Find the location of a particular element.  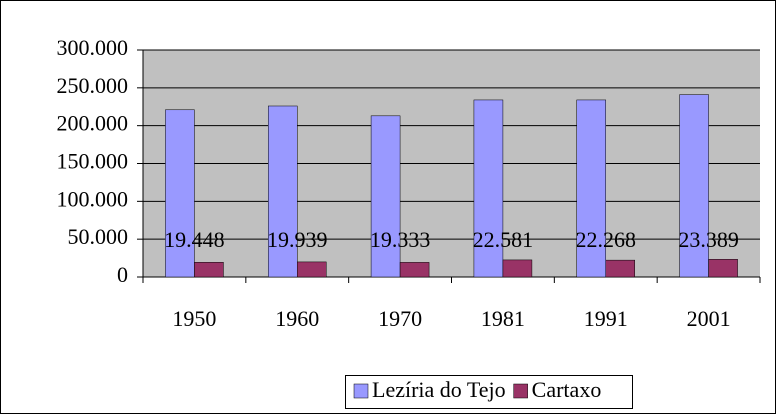

y-tick-label: 250.000 is located at coordinates (93, 85).